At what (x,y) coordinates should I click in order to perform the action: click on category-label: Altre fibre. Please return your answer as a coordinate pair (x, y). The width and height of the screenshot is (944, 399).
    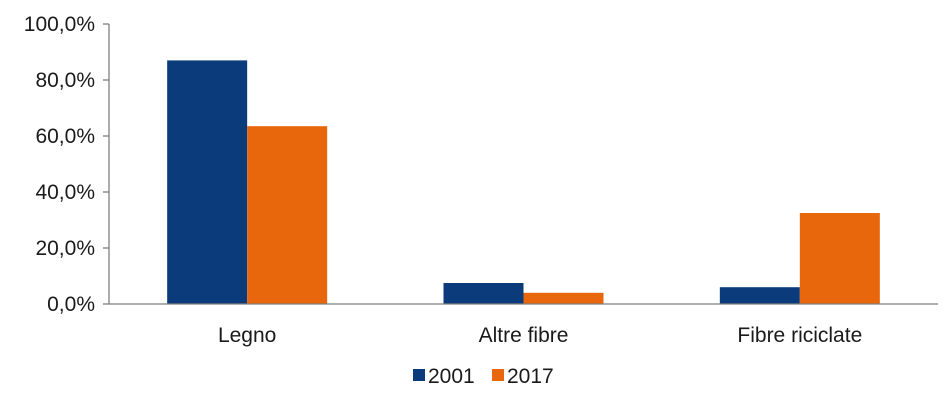
    Looking at the image, I should click on (524, 335).